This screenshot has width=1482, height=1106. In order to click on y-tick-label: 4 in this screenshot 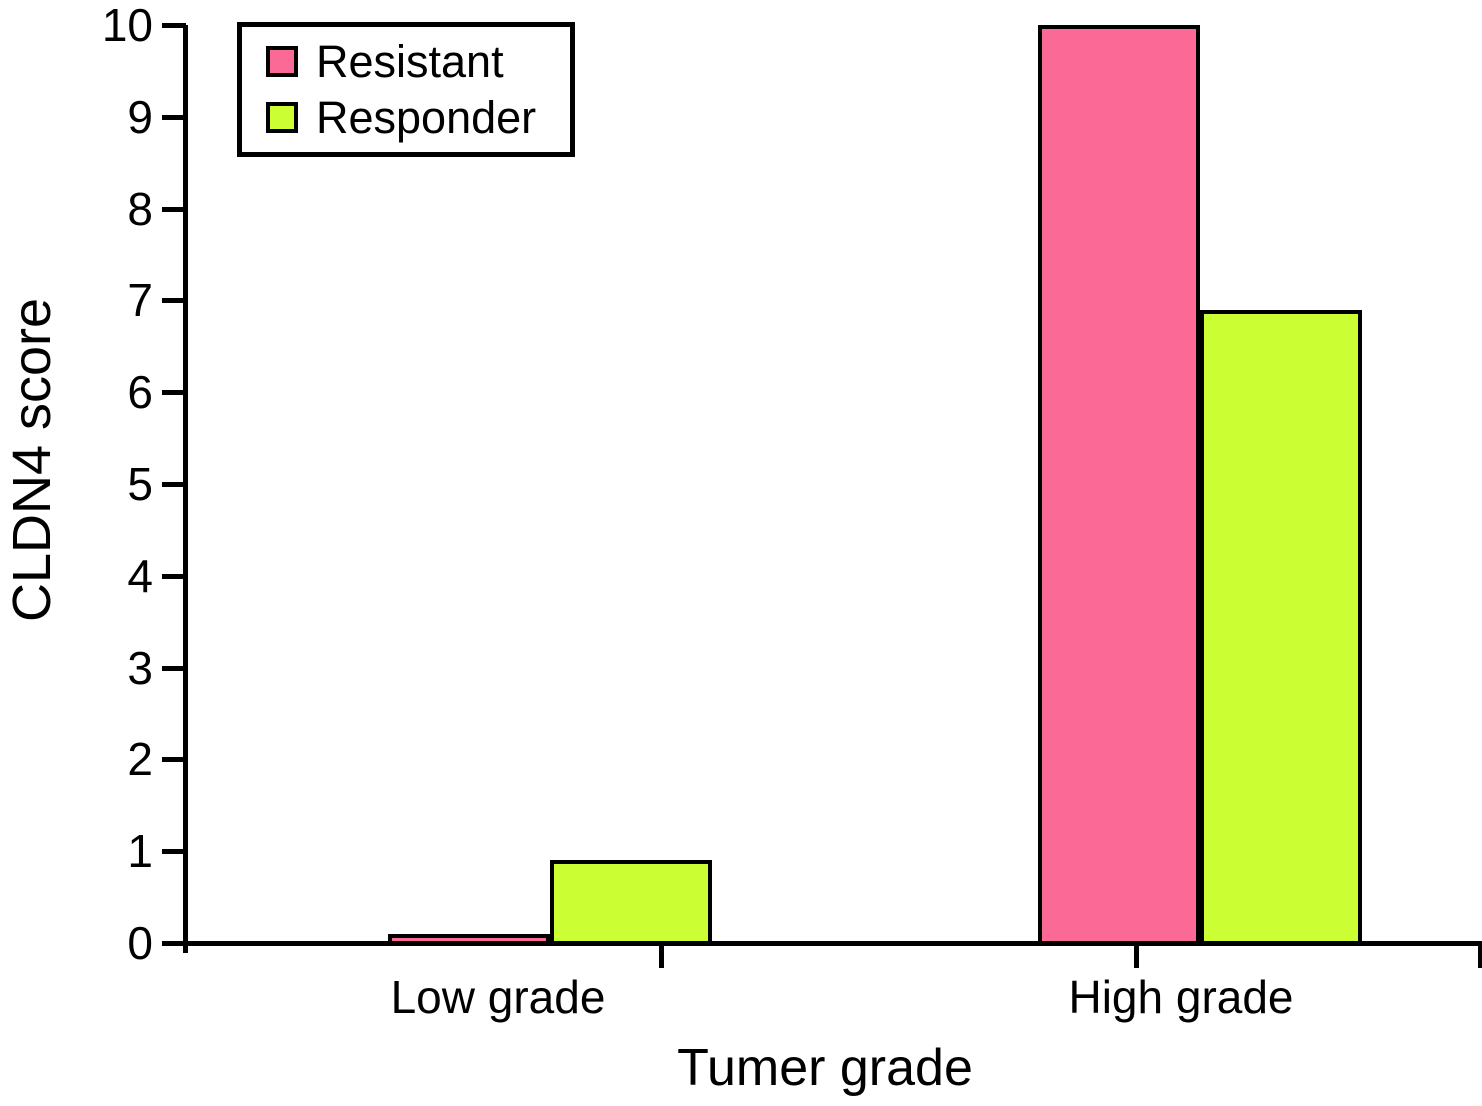, I will do `click(140, 575)`.